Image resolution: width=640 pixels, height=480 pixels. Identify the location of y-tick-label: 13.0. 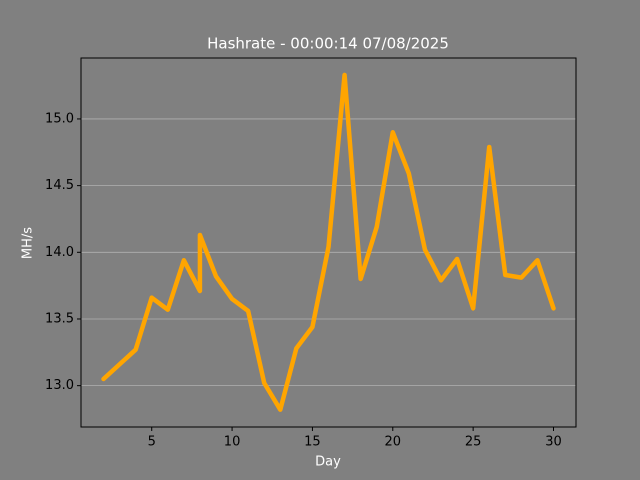
(59, 385).